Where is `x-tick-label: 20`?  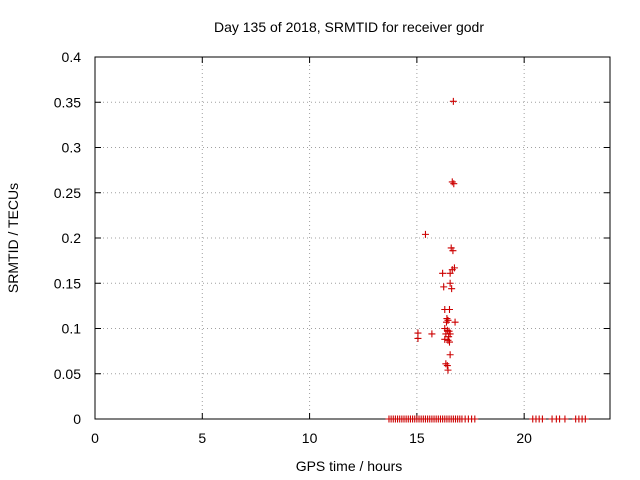
x-tick-label: 20 is located at coordinates (524, 438).